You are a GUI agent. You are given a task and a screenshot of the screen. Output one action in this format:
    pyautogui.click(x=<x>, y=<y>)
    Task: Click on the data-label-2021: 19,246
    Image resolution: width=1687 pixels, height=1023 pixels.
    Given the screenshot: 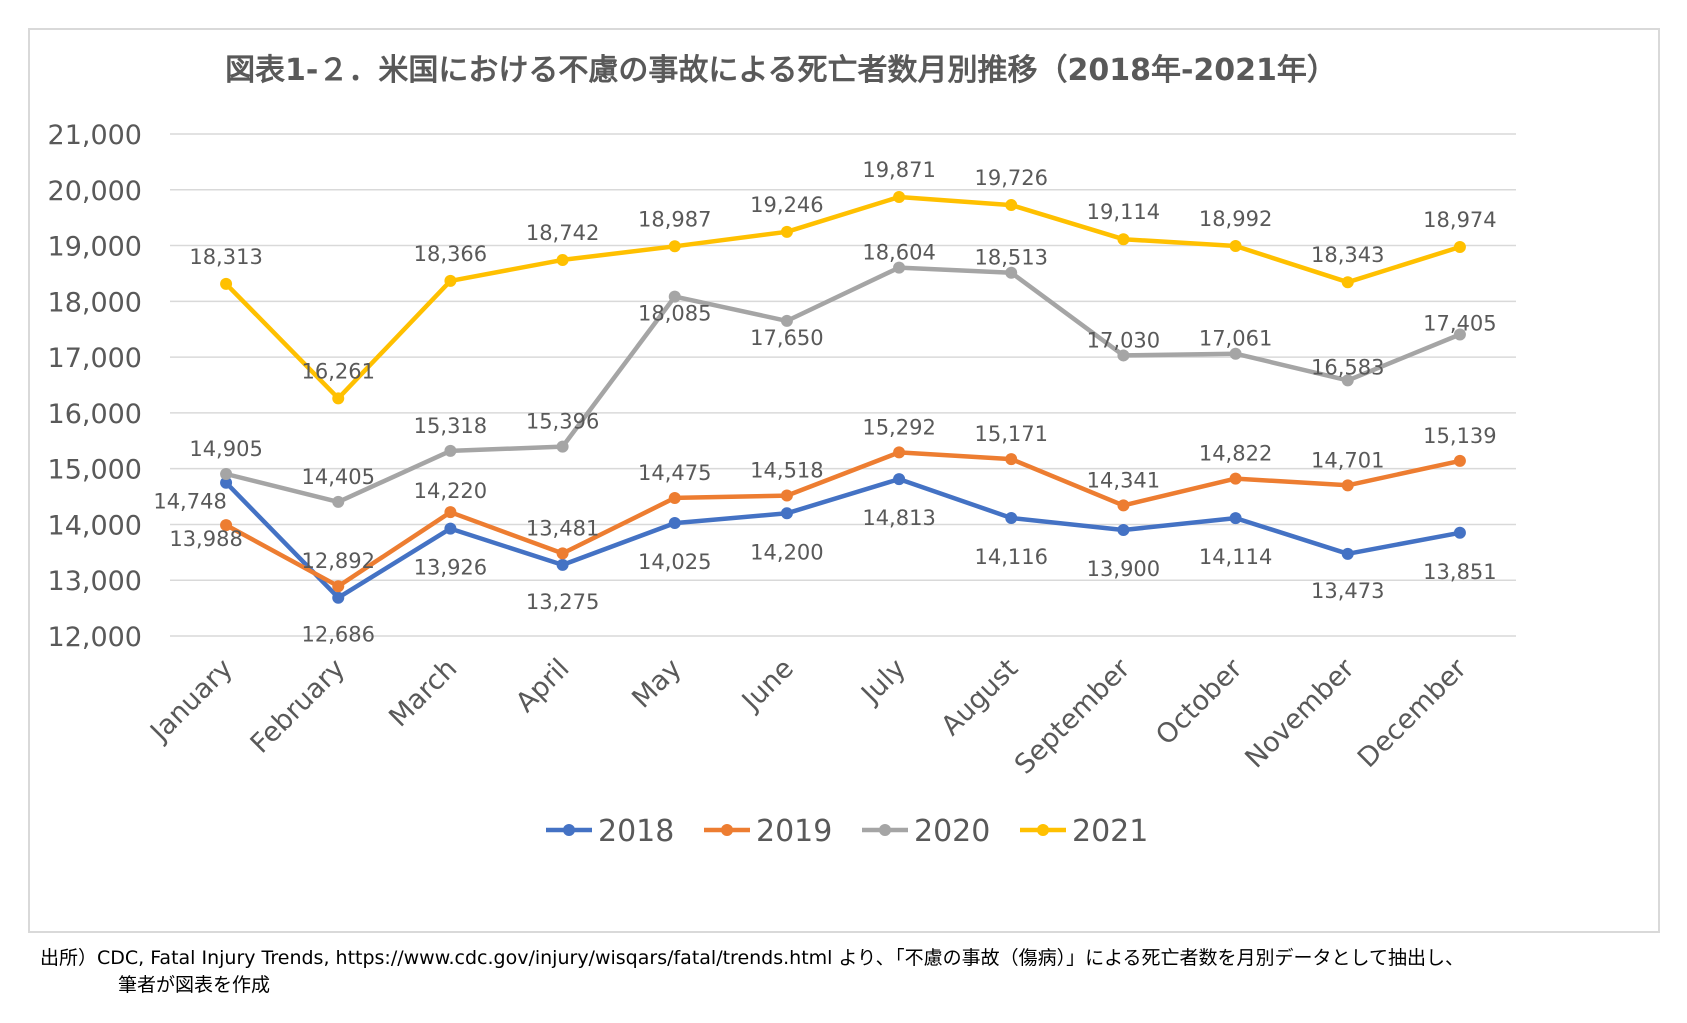 What is the action you would take?
    pyautogui.click(x=786, y=205)
    